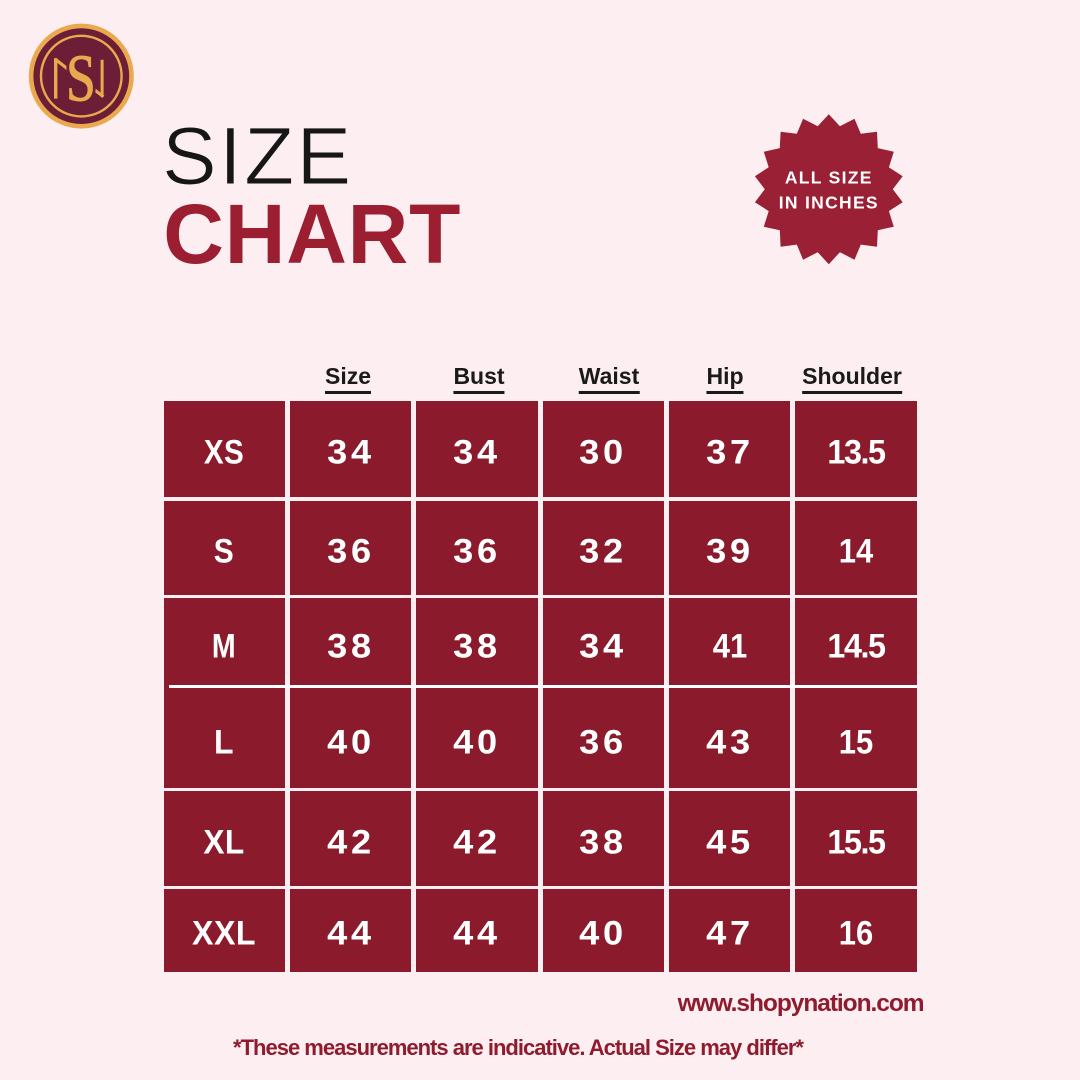 The height and width of the screenshot is (1080, 1080). I want to click on svg-text: S, so click(81, 79).